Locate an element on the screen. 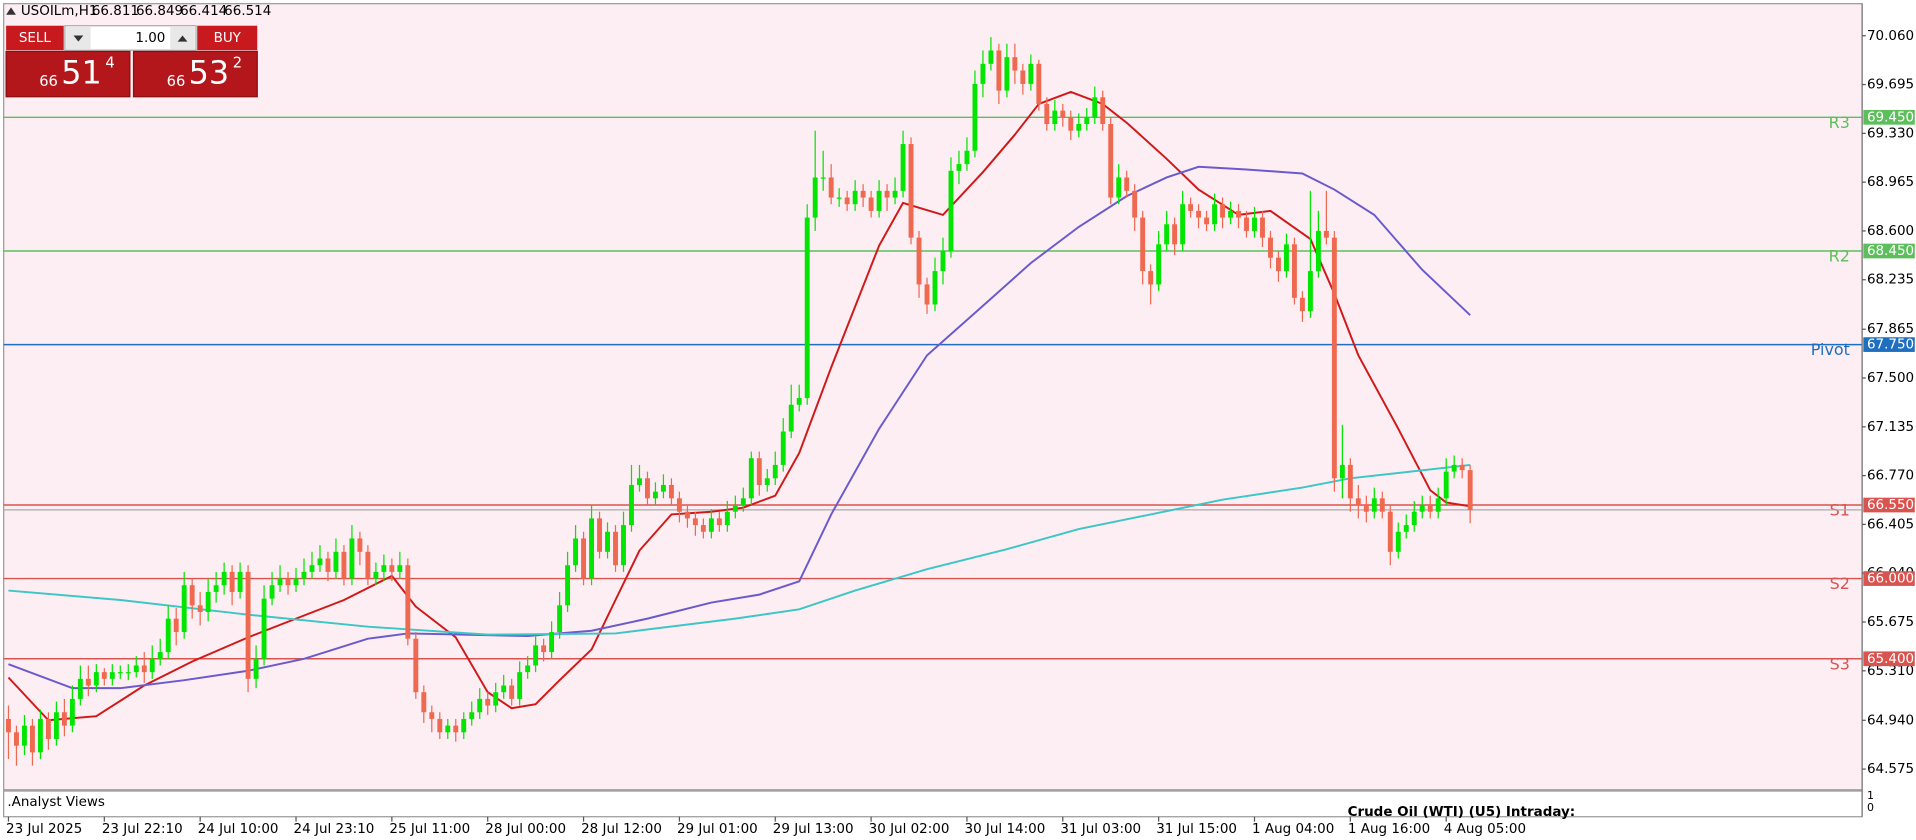 Image resolution: width=1916 pixels, height=840 pixels. y-tick-label: 68.965 is located at coordinates (1890, 182).